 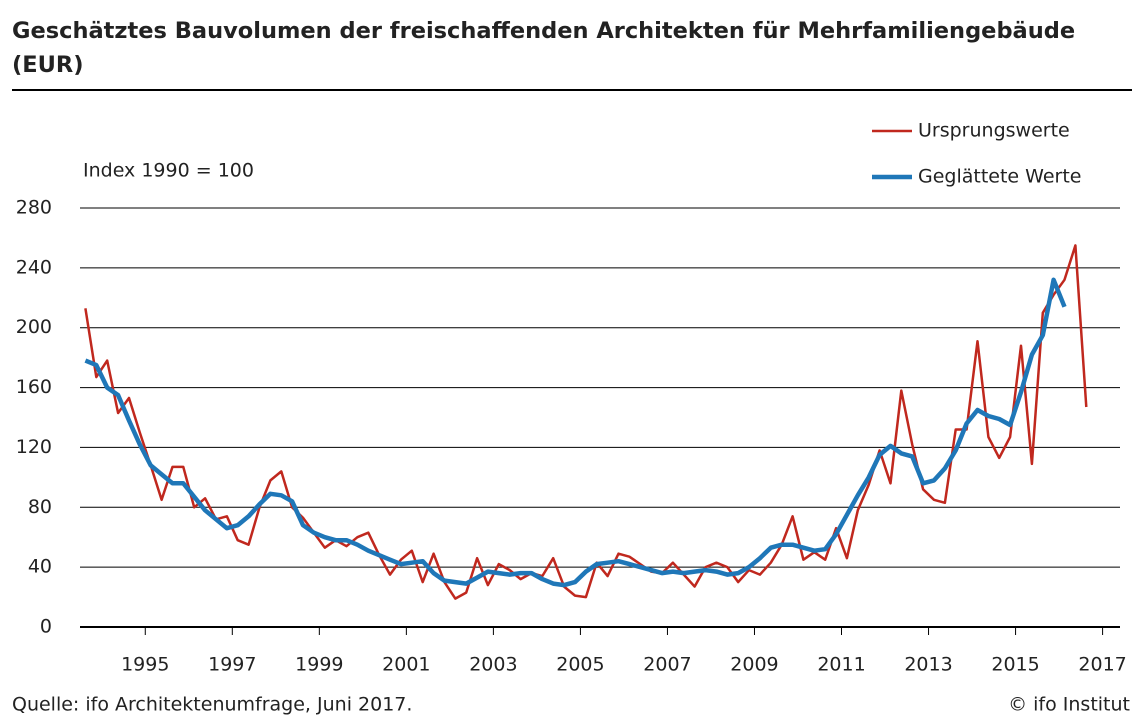 I want to click on x-tick-label: 2015, so click(x=1015, y=665).